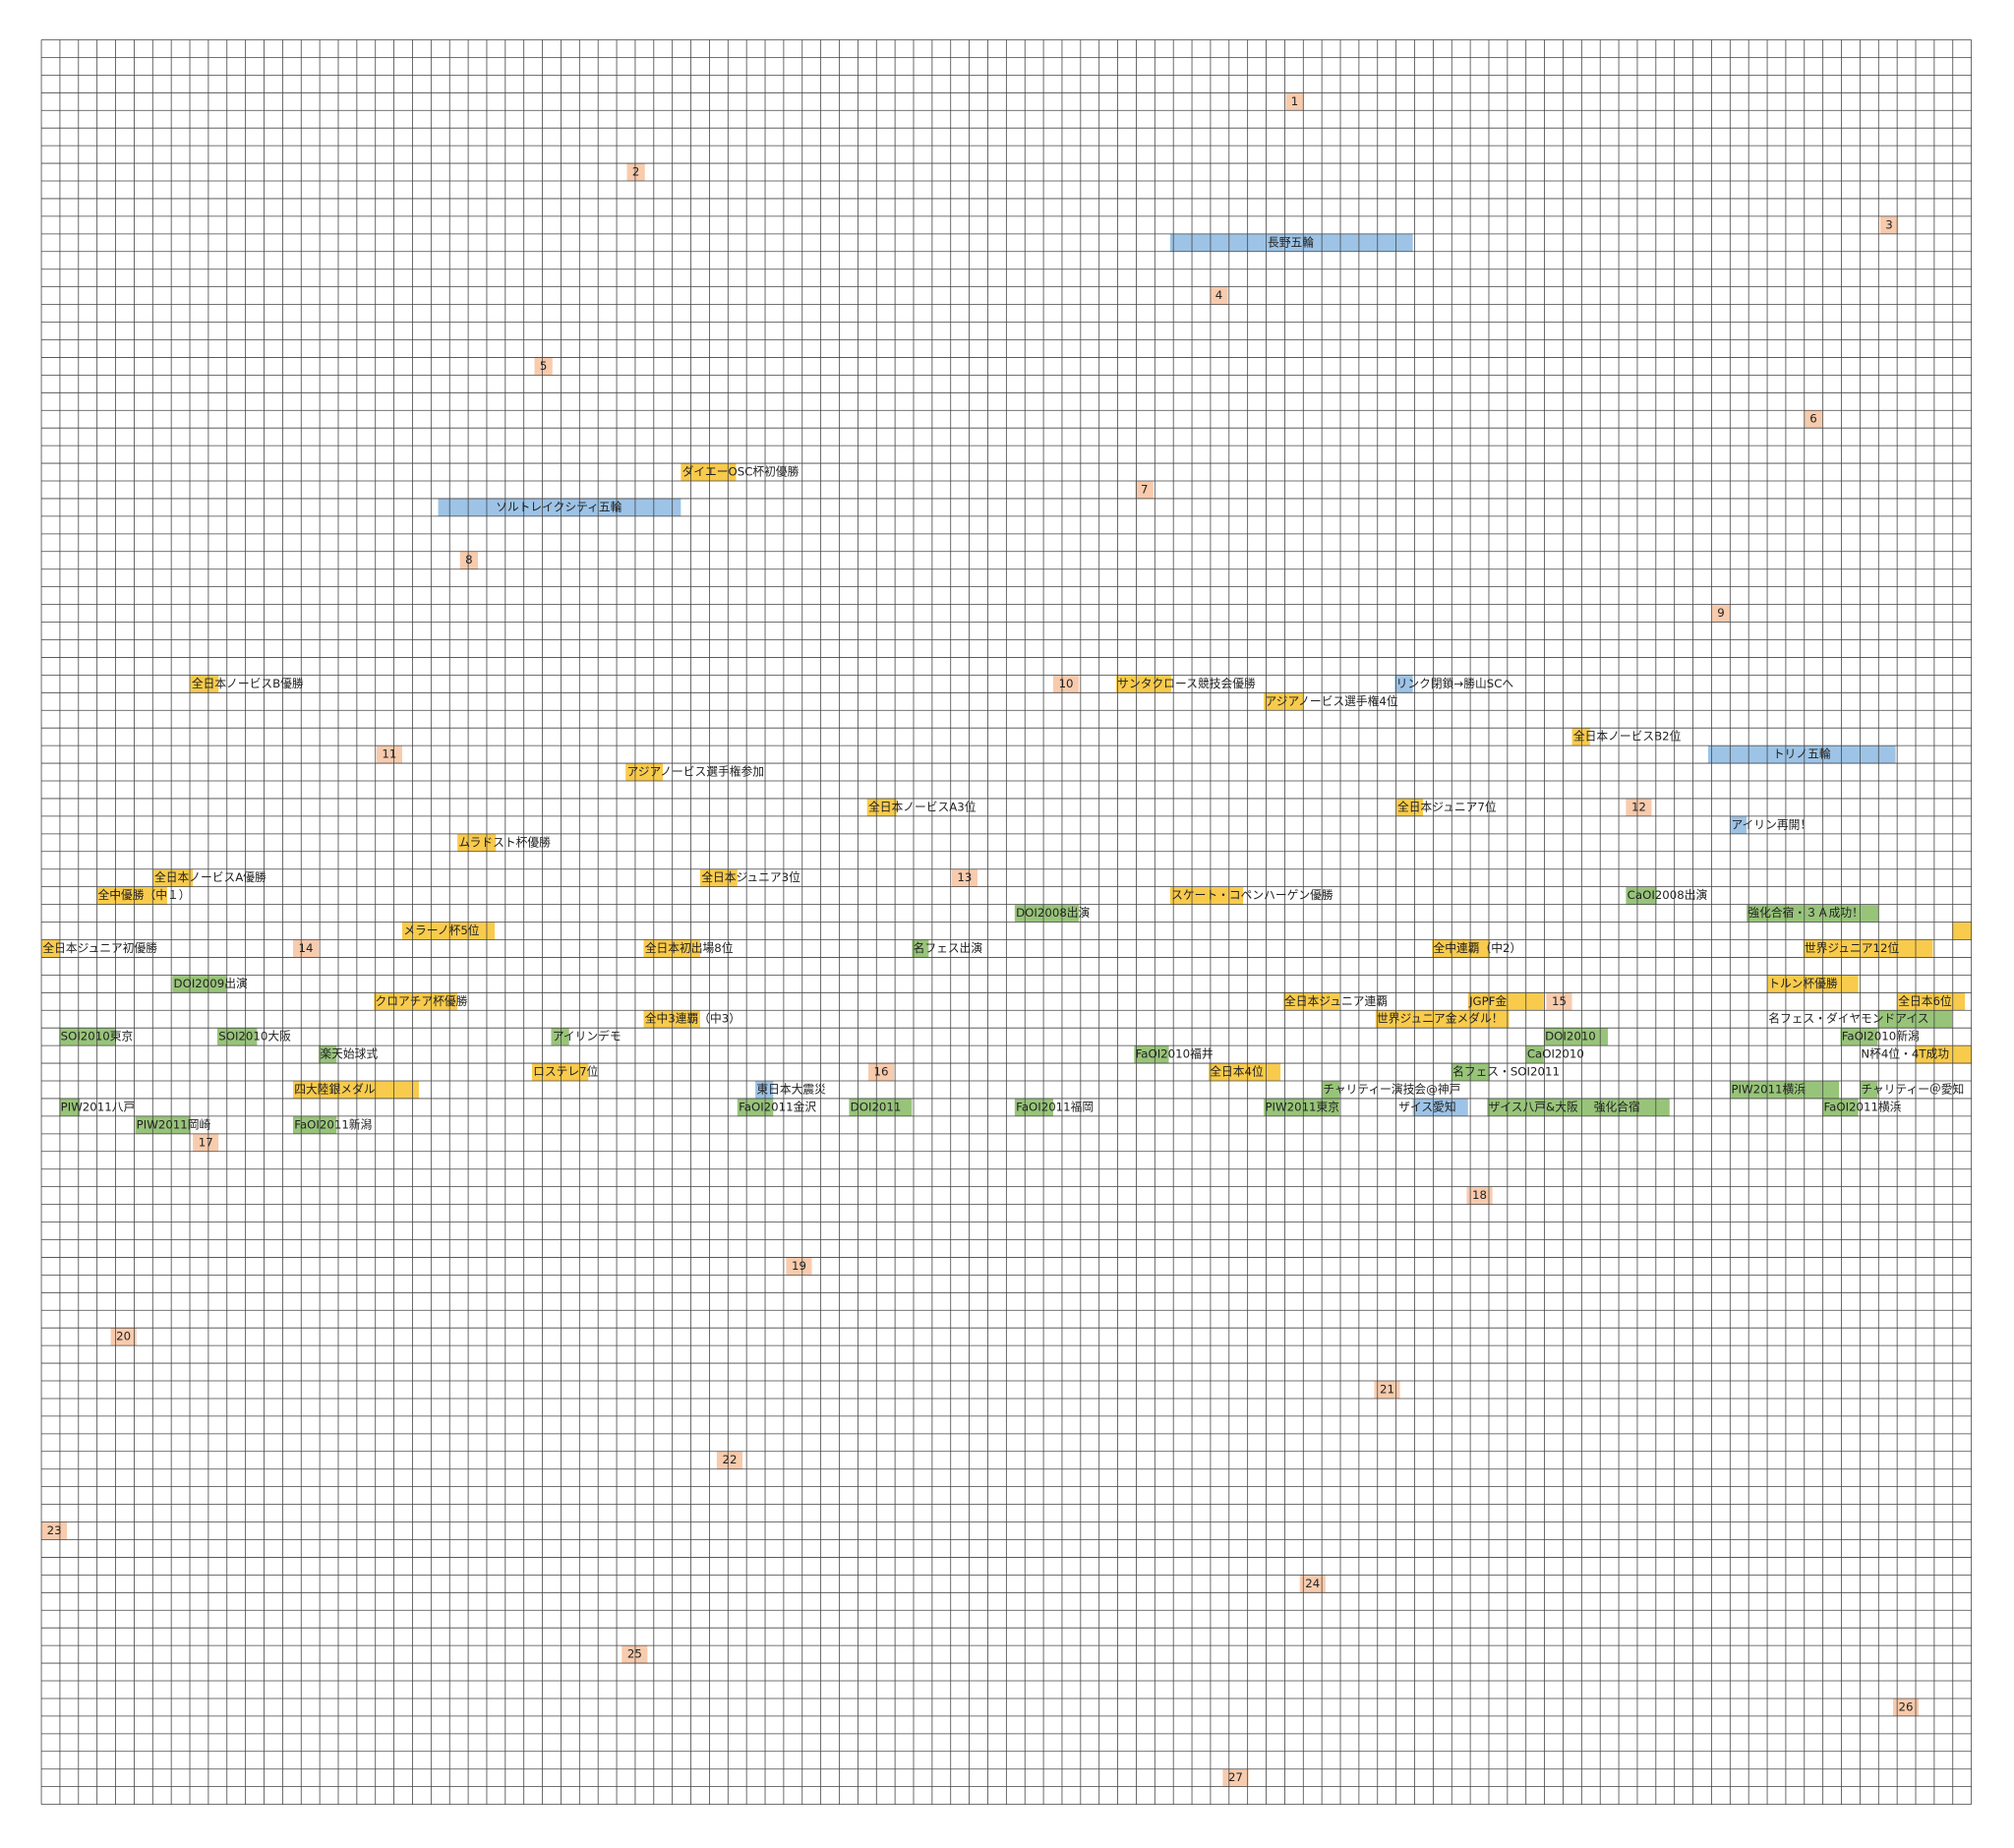 The image size is (2014, 1848). I want to click on row-marker: 15, so click(1559, 1001).